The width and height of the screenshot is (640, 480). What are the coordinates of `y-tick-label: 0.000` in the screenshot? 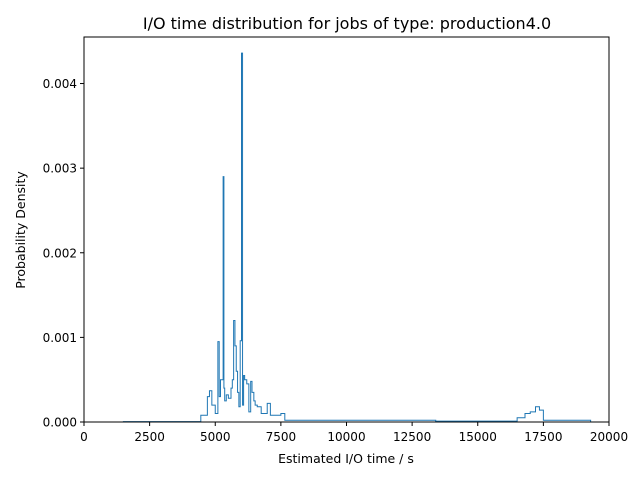 It's located at (60, 423).